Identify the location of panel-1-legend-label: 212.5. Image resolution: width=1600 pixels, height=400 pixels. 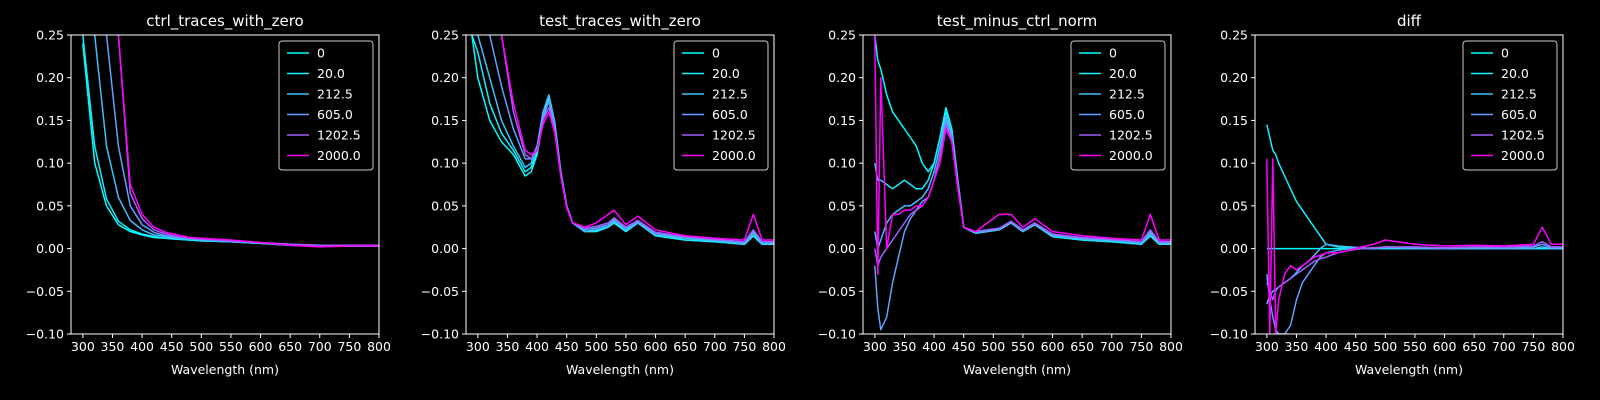
(335, 94).